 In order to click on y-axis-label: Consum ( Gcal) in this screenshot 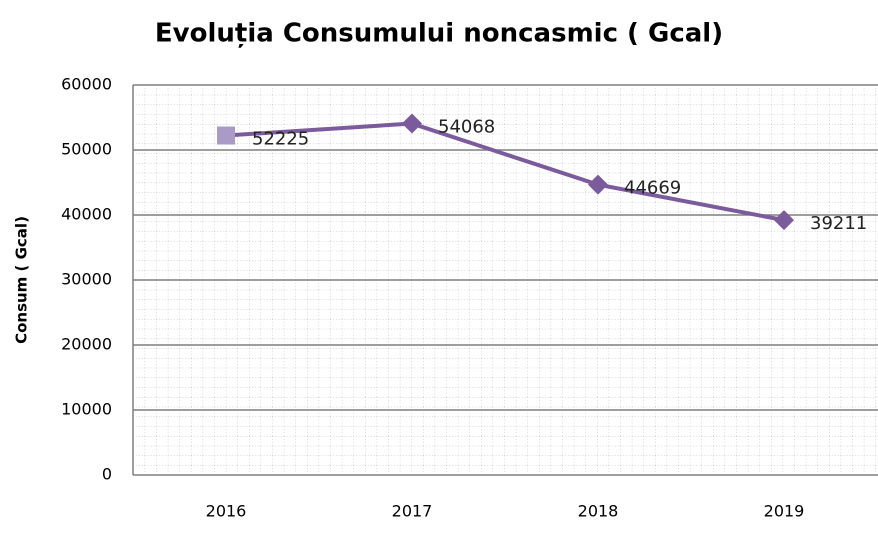, I will do `click(22, 280)`.